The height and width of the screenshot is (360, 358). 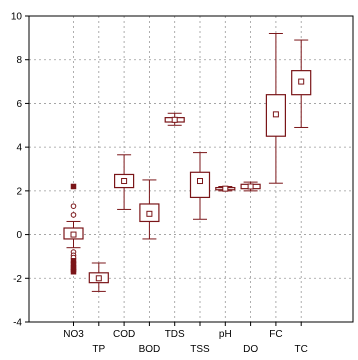 I want to click on x-tick-label: TC, so click(x=301, y=349).